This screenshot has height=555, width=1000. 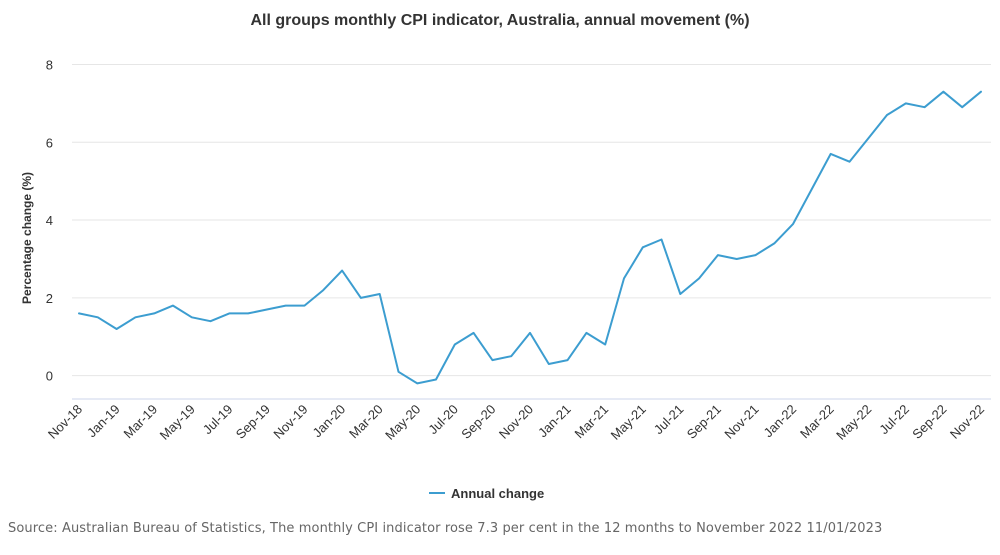 What do you see at coordinates (929, 422) in the screenshot?
I see `x-tick-label: Sep-22` at bounding box center [929, 422].